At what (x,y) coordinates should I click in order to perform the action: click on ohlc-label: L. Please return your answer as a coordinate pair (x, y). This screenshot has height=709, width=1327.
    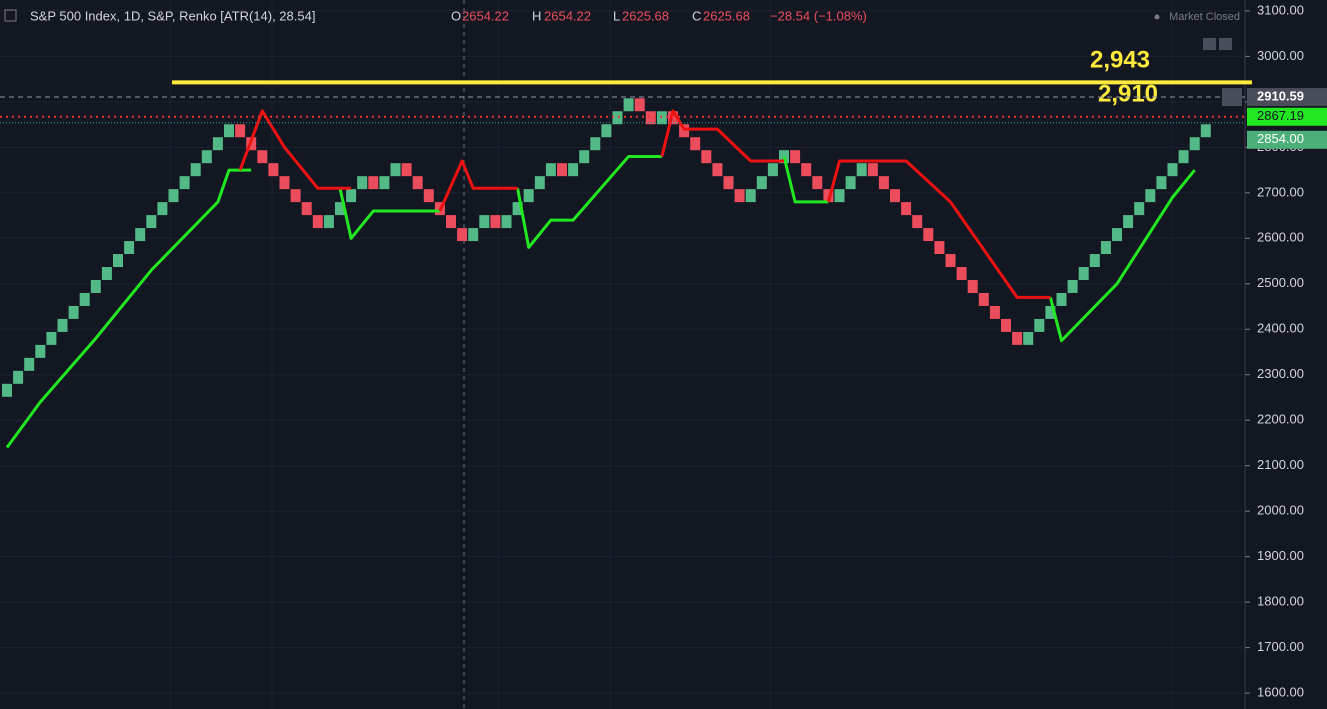
    Looking at the image, I should click on (616, 15).